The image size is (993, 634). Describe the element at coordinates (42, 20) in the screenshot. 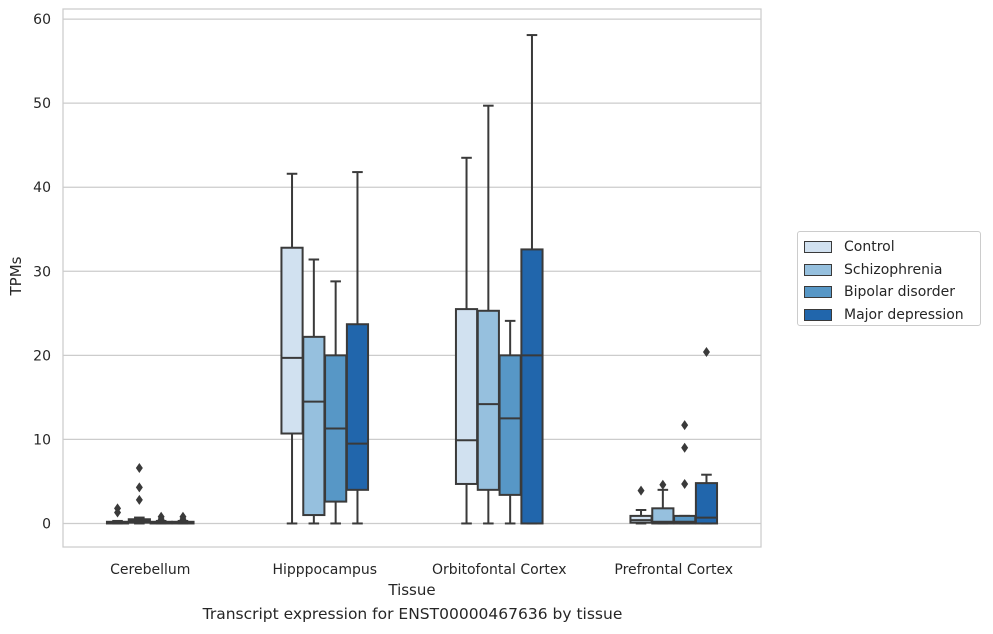

I see `y-tick-label: 60` at that location.